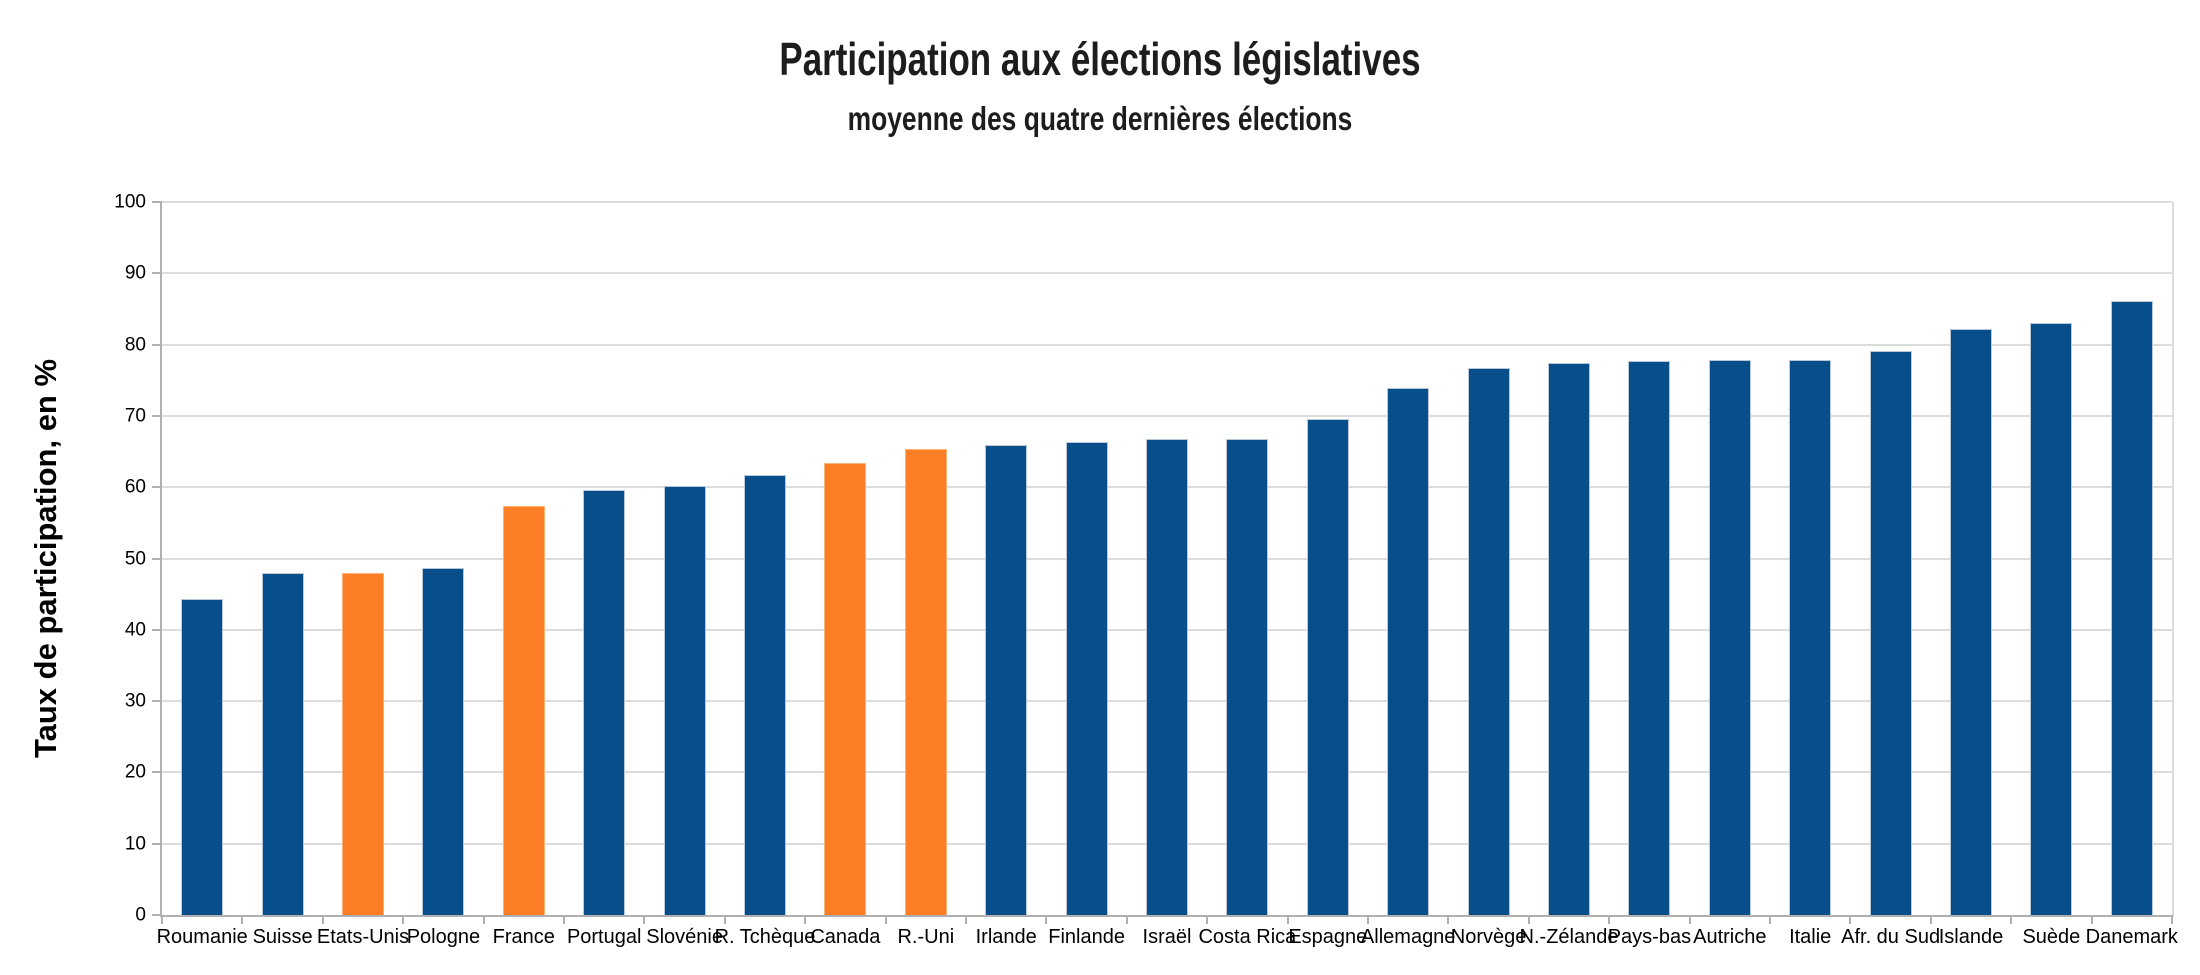  I want to click on bar-slov-nie, so click(684, 700).